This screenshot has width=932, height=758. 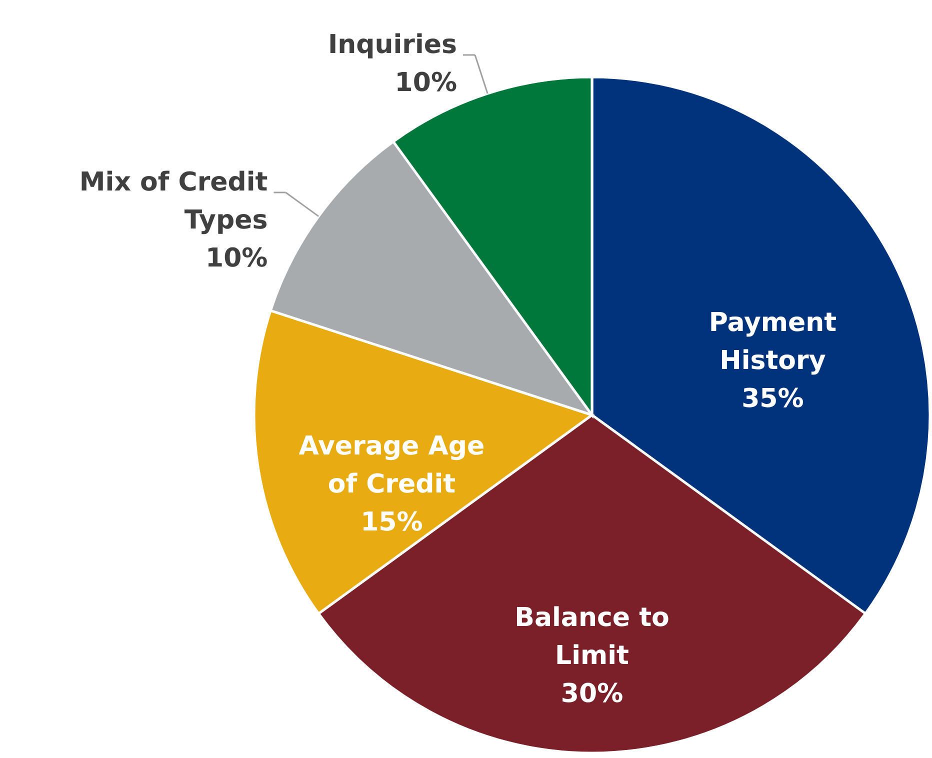 What do you see at coordinates (772, 342) in the screenshot?
I see `slice-label: Payment History` at bounding box center [772, 342].